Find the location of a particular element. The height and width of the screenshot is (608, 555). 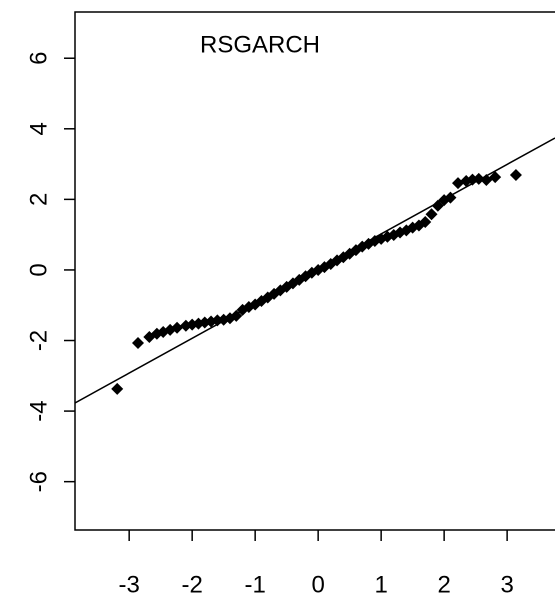

y-tick-label: 2 is located at coordinates (38, 199).